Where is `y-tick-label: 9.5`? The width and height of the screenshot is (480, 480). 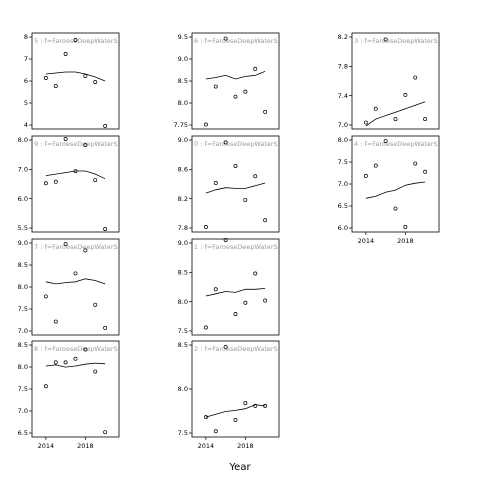 y-tick-label: 9.5 is located at coordinates (183, 37).